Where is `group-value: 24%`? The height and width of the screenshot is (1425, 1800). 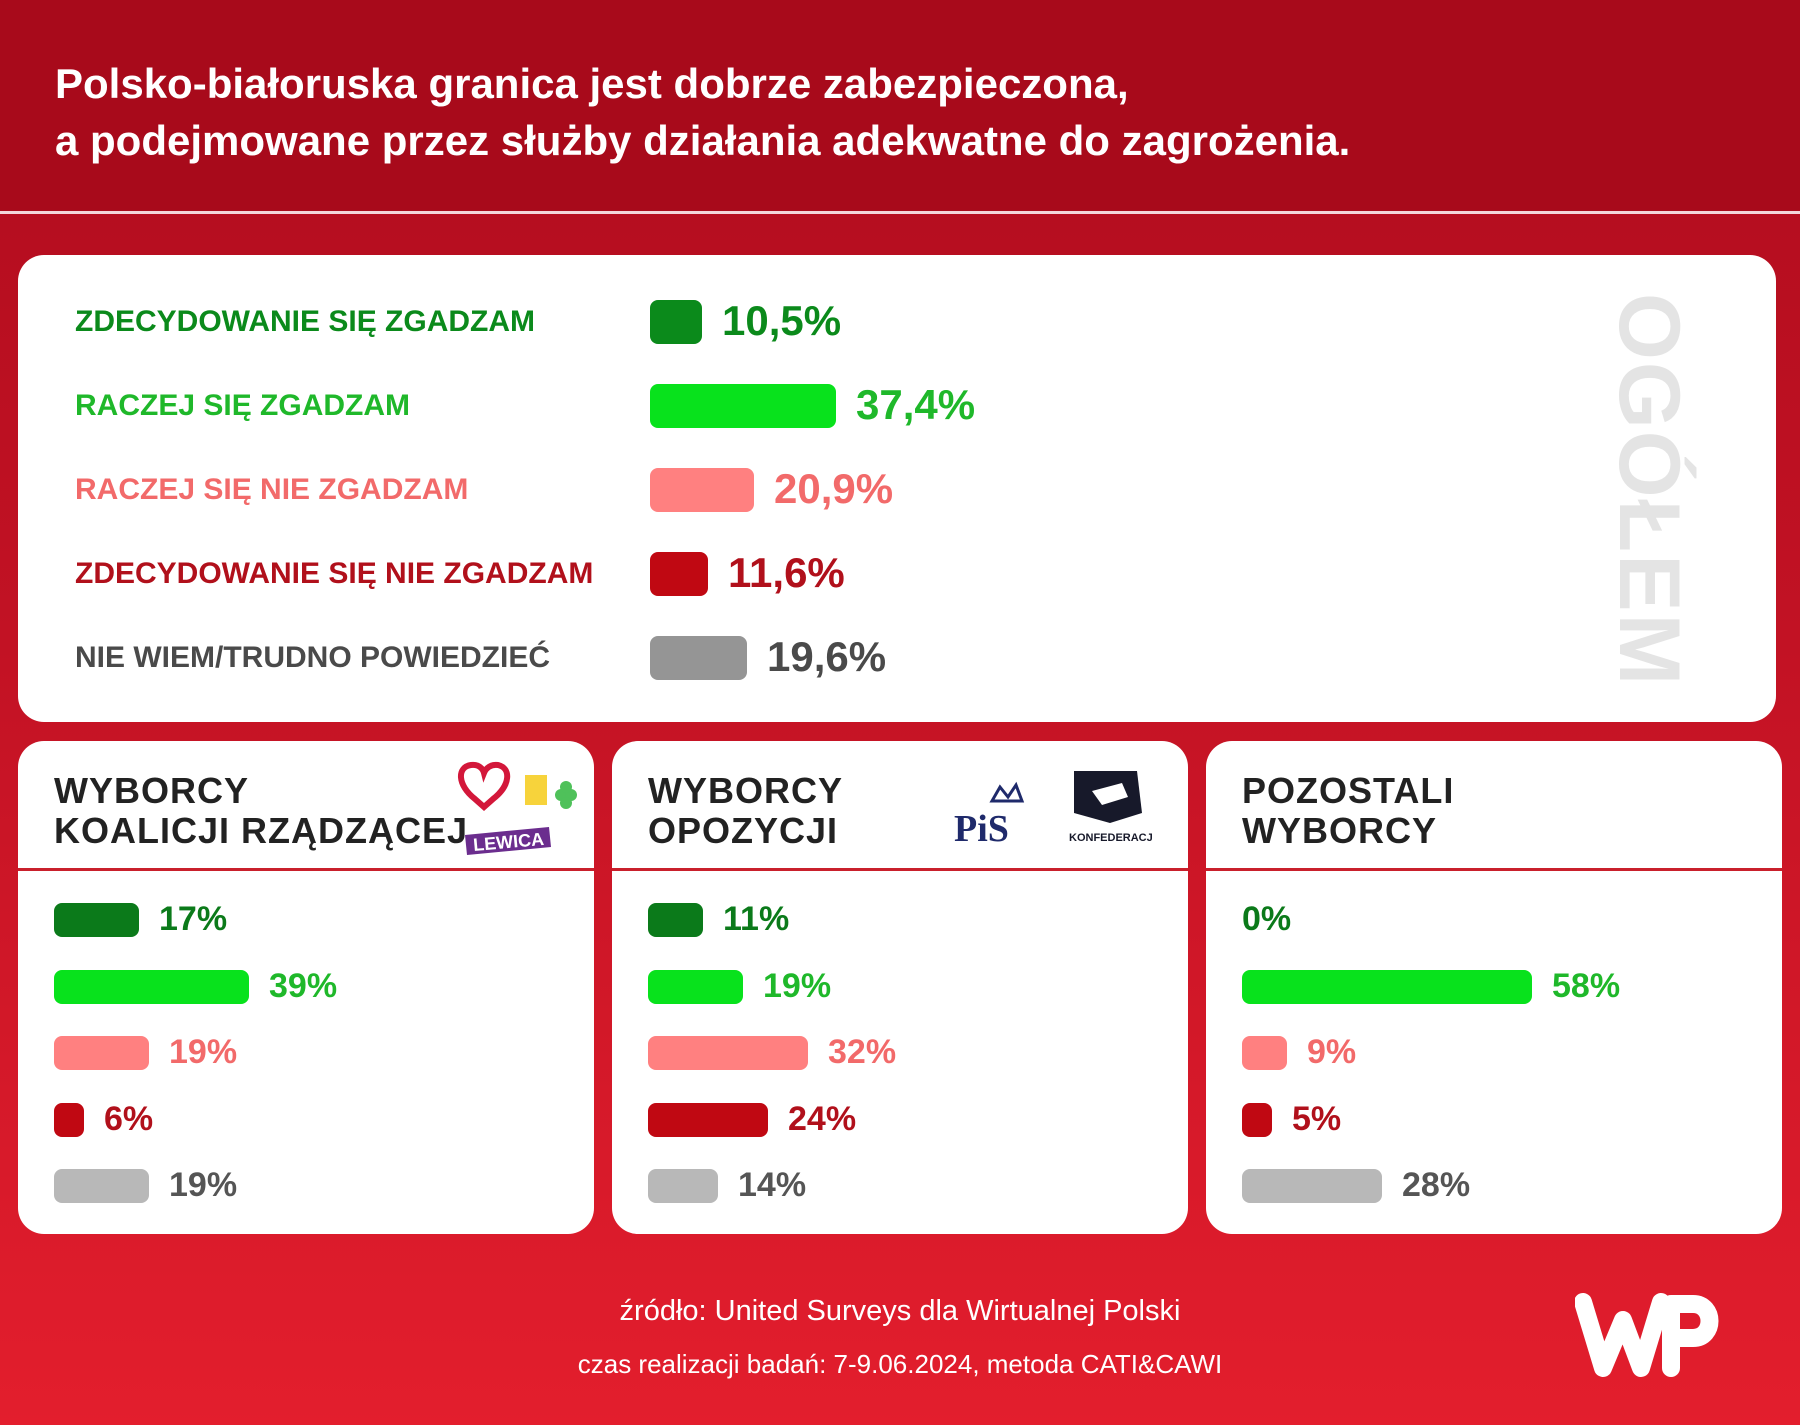 group-value: 24% is located at coordinates (822, 1119).